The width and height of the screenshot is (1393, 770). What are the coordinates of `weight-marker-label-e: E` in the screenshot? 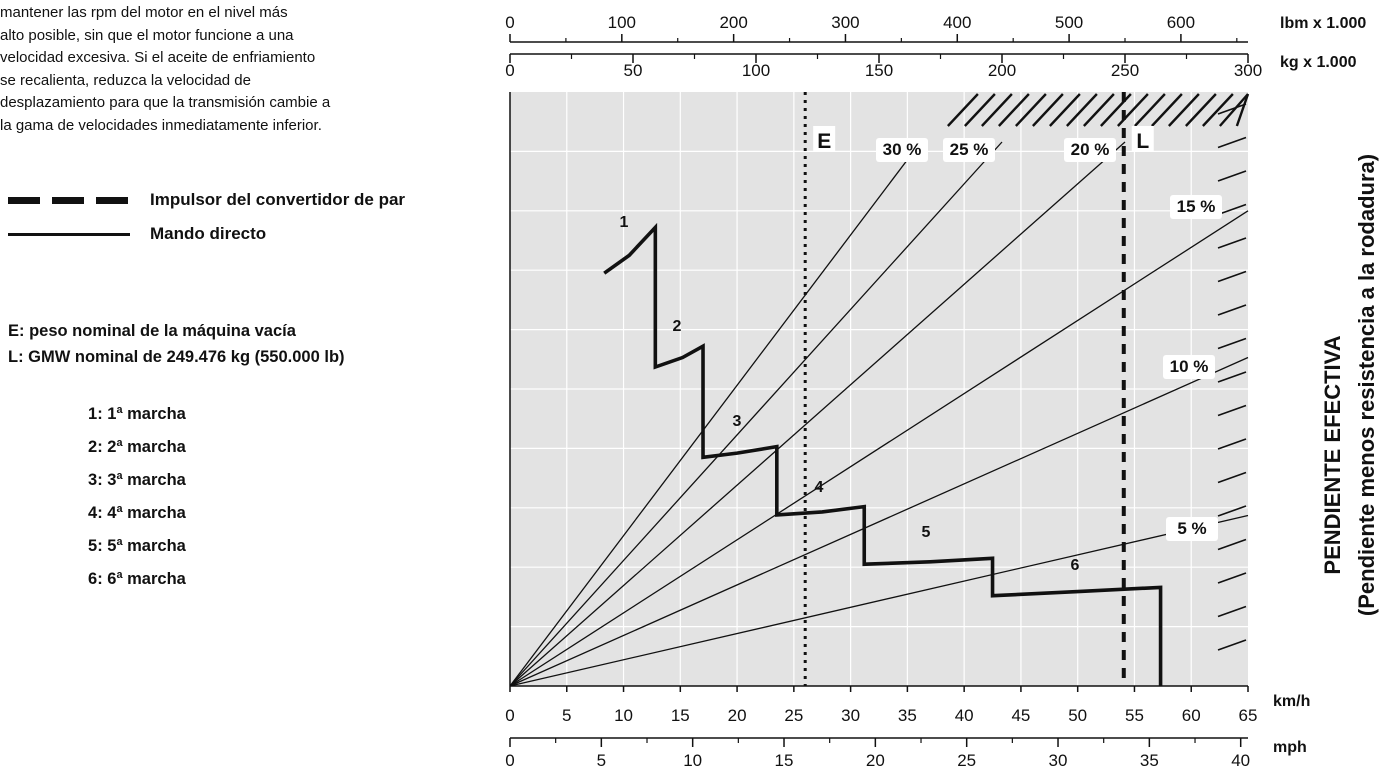 It's located at (824, 141).